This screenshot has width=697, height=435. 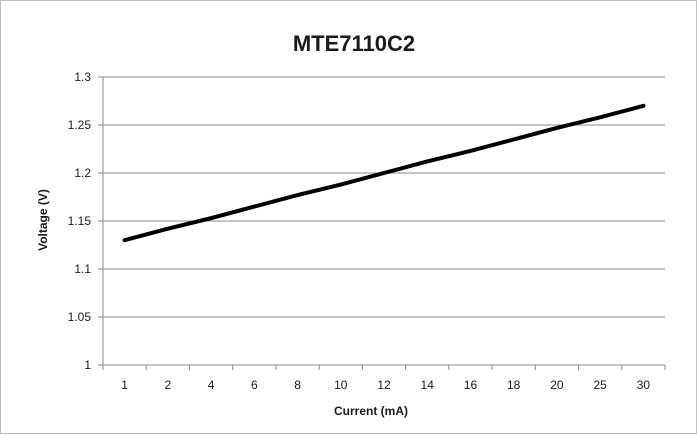 I want to click on y-axis-title: Voltage (V), so click(x=43, y=220).